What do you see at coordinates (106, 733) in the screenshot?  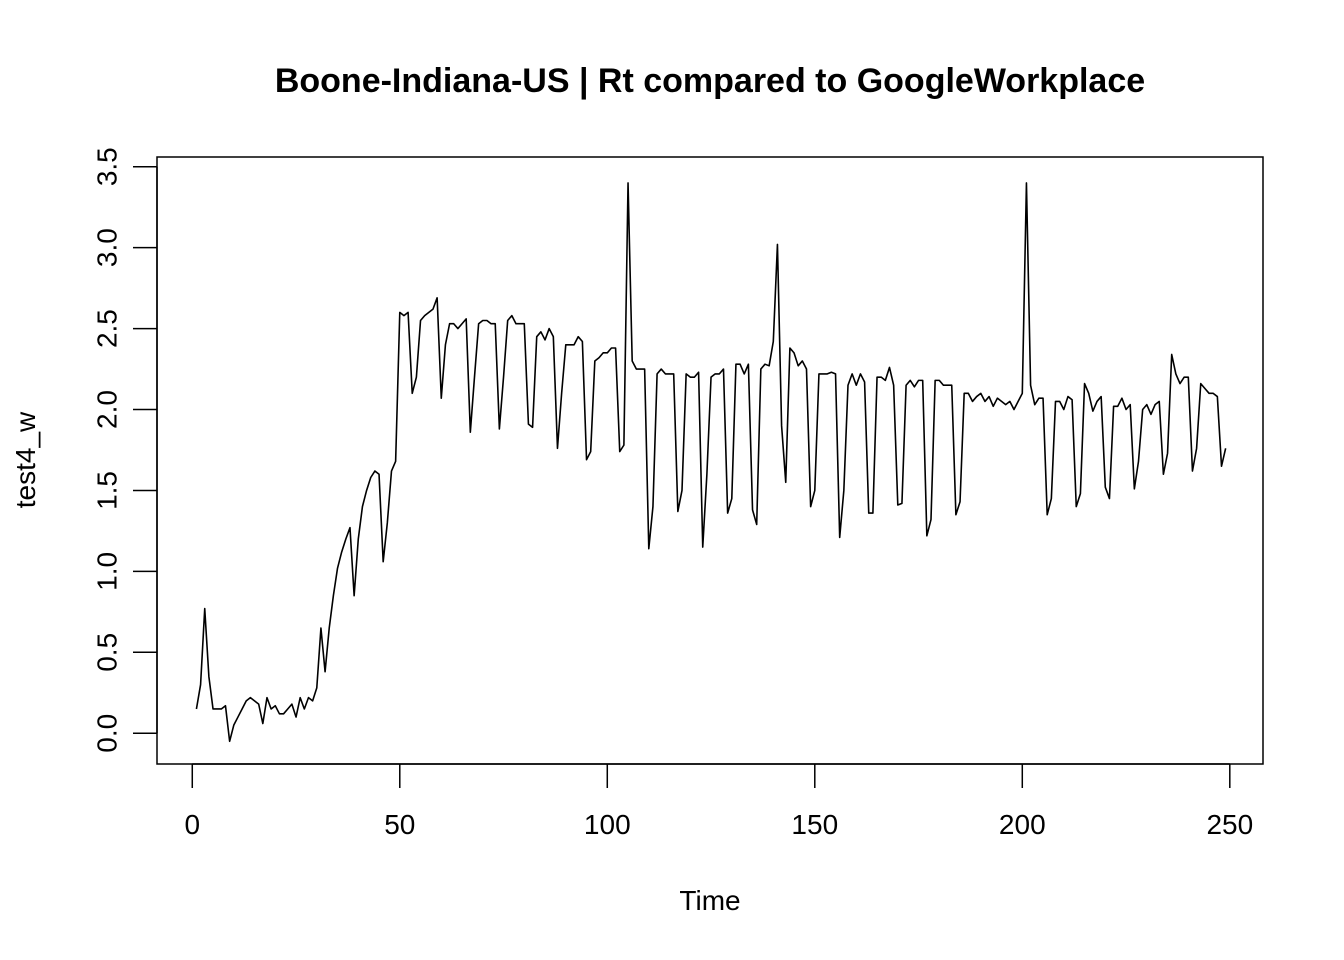 I see `y-tick-label: 0.0` at bounding box center [106, 733].